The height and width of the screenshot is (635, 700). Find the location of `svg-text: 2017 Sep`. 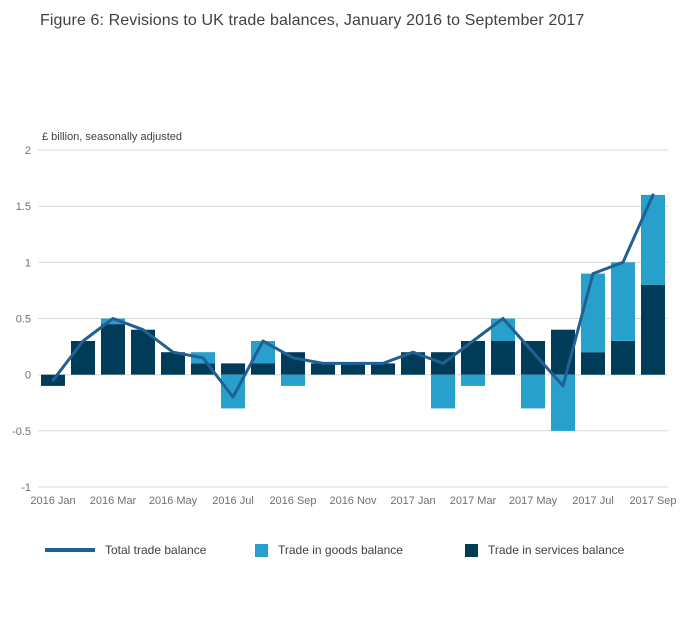

svg-text: 2017 Sep is located at coordinates (652, 501).